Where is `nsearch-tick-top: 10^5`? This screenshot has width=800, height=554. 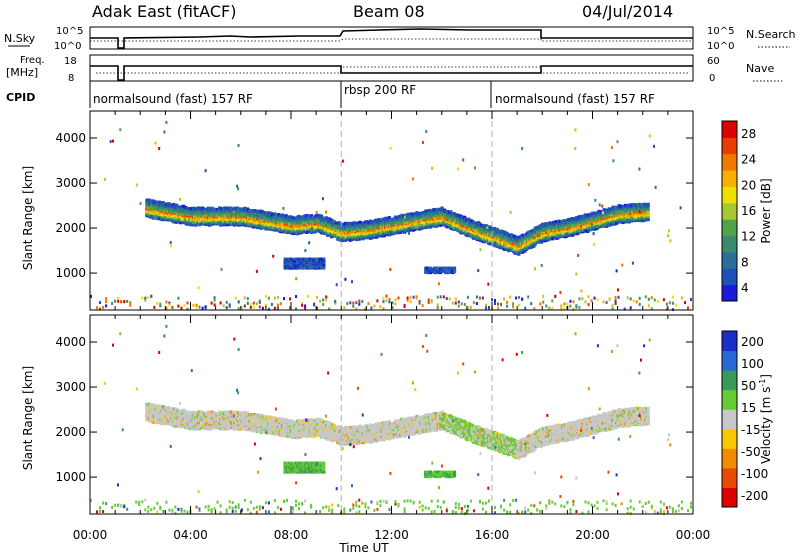
nsearch-tick-top: 10^5 is located at coordinates (720, 31).